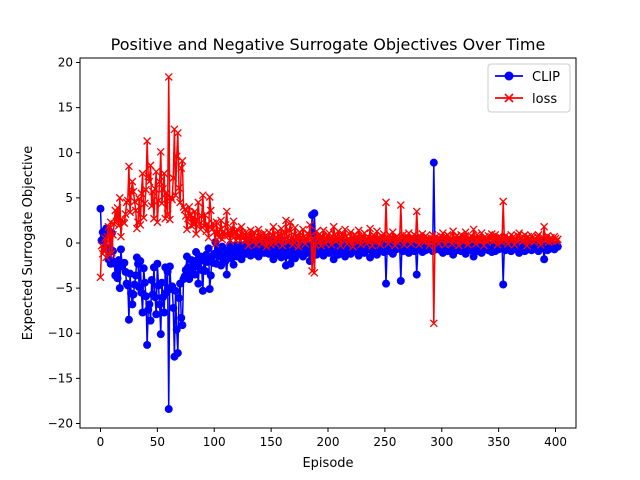  I want to click on legend-label-loss: loss, so click(544, 99).